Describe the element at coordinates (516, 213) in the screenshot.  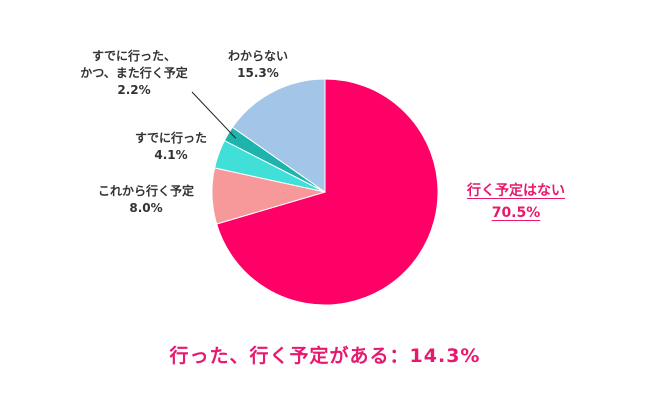
I see `slice-label-not-planning-value: 70.5%` at that location.